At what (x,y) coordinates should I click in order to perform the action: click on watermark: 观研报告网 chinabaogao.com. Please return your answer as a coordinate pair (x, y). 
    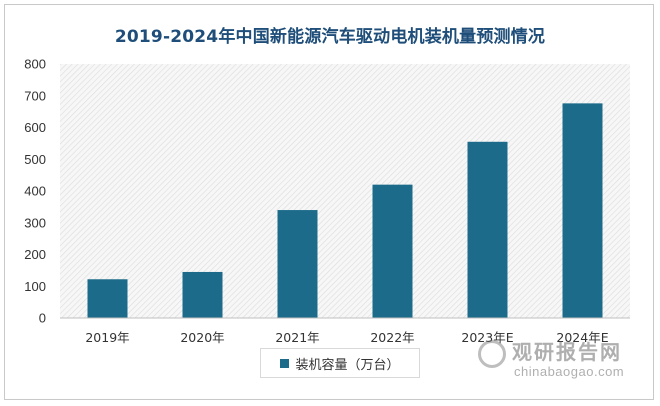
    Looking at the image, I should click on (558, 361).